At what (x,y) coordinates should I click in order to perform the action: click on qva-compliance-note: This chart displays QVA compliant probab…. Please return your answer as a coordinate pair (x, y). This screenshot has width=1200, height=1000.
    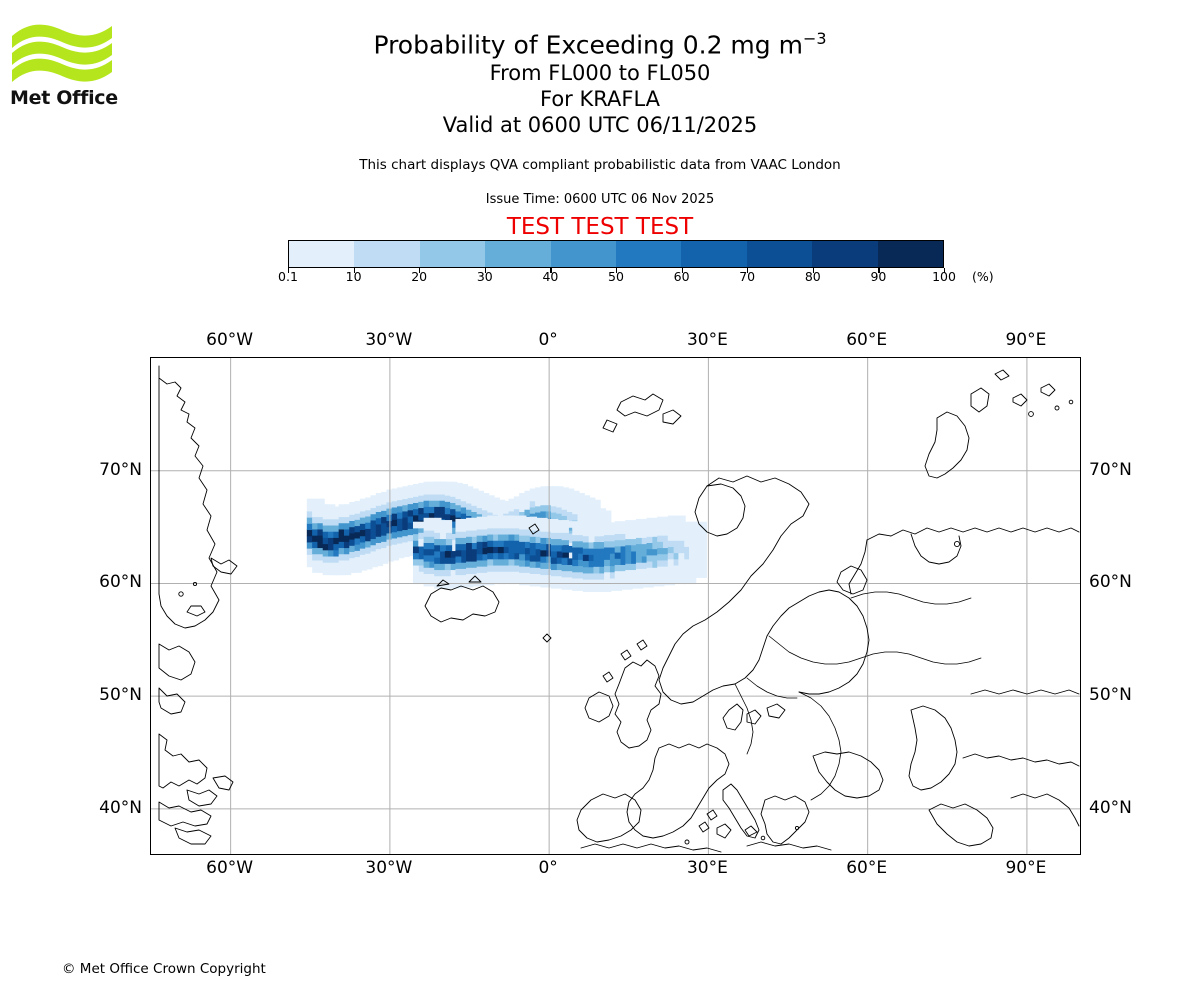
    Looking at the image, I should click on (600, 165).